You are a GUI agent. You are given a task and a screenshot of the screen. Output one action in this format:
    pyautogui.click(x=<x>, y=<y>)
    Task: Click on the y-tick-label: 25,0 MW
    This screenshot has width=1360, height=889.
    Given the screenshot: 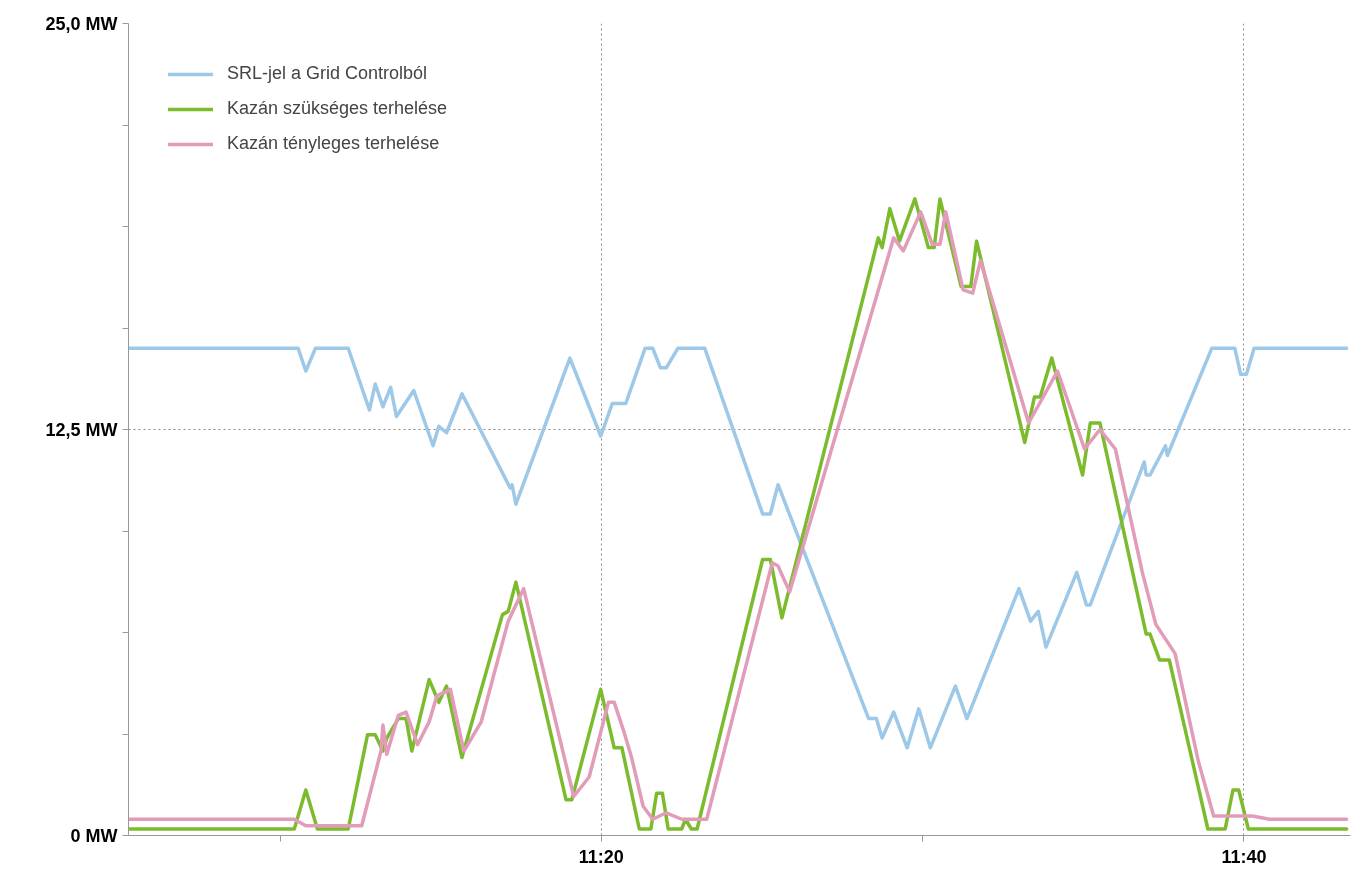 What is the action you would take?
    pyautogui.click(x=81, y=23)
    